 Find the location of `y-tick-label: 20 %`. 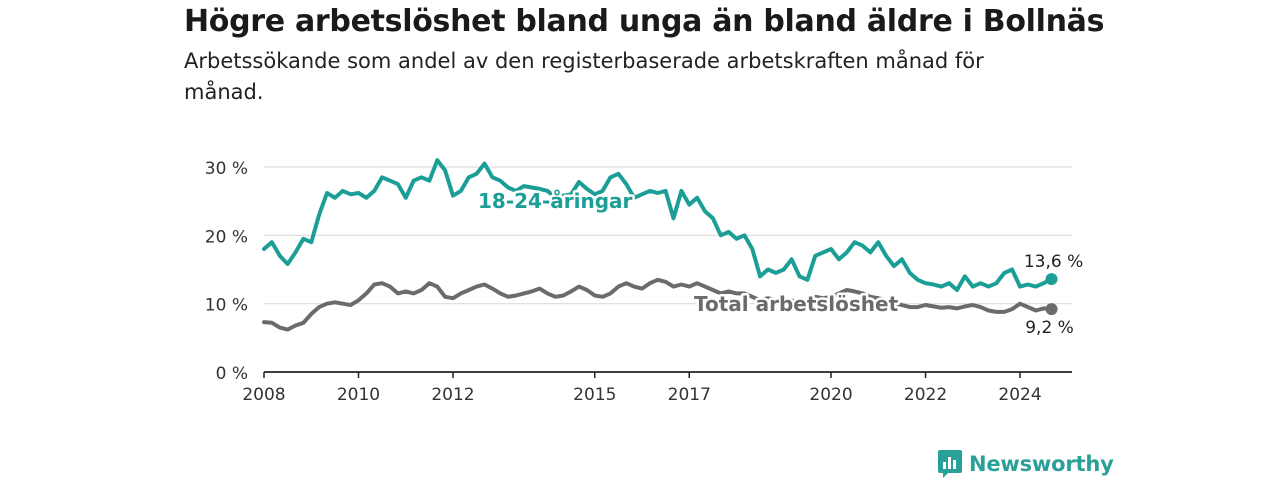

y-tick-label: 20 % is located at coordinates (226, 237).